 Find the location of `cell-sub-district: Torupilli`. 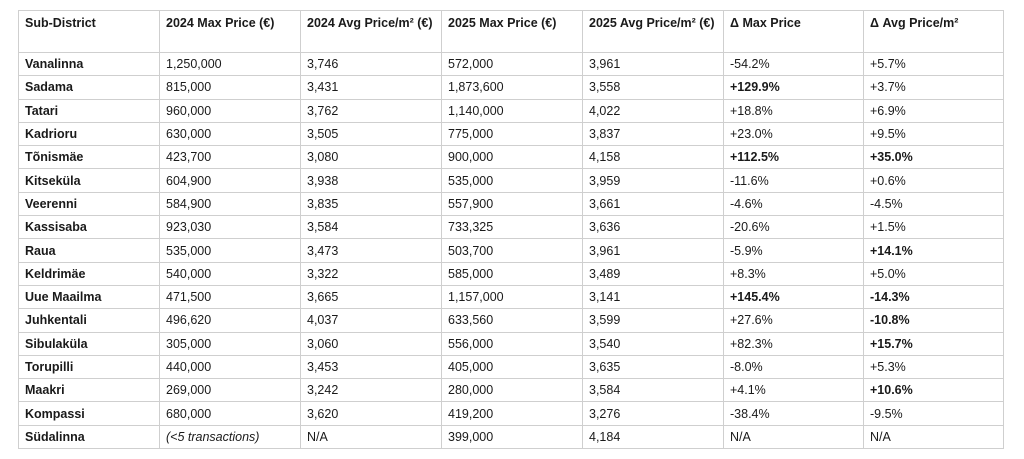

cell-sub-district: Torupilli is located at coordinates (89, 367).